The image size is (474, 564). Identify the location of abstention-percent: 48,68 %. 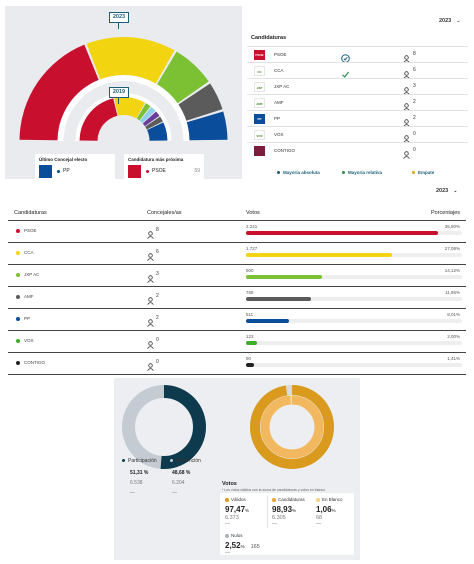
(181, 473).